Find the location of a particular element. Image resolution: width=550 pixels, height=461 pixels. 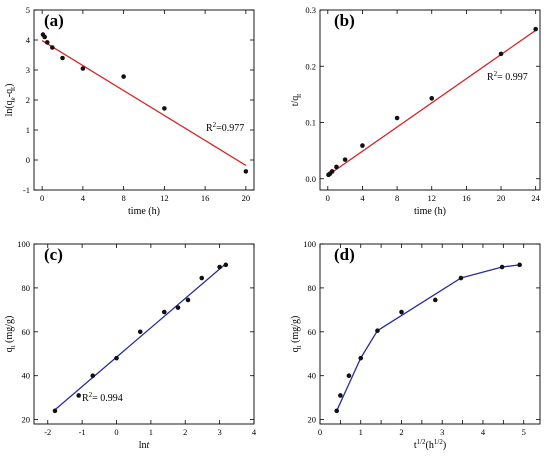

y-tick-label: 3 is located at coordinates (28, 70).